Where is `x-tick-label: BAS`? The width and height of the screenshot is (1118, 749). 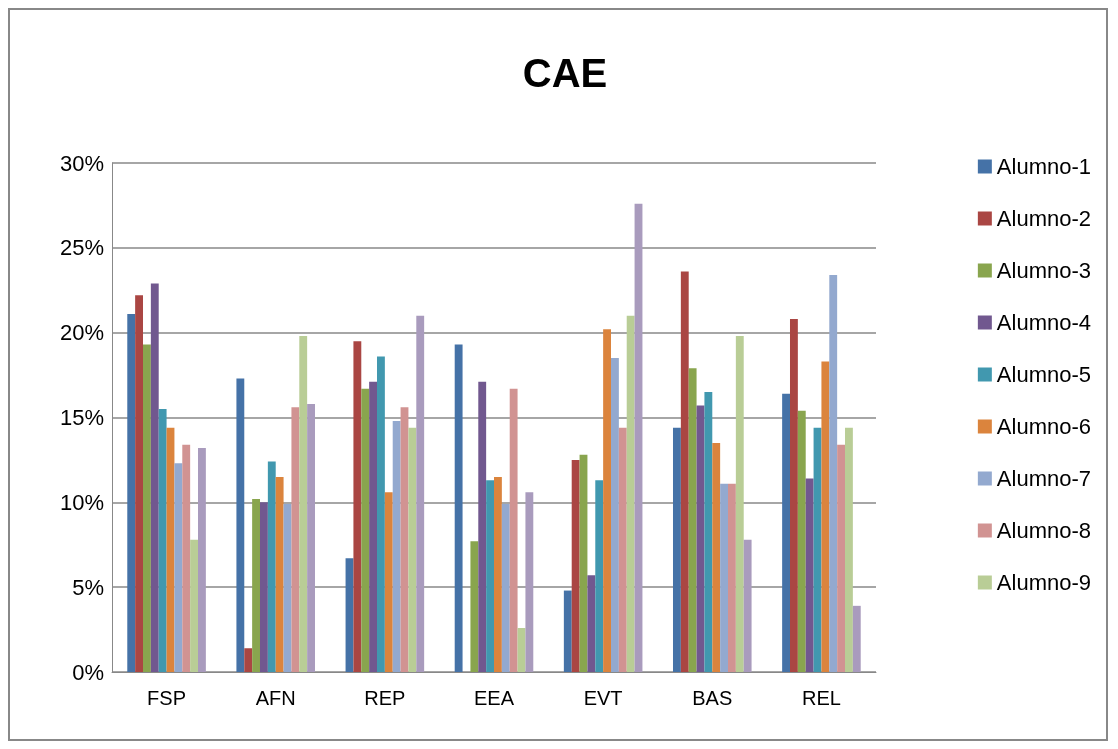 x-tick-label: BAS is located at coordinates (712, 698).